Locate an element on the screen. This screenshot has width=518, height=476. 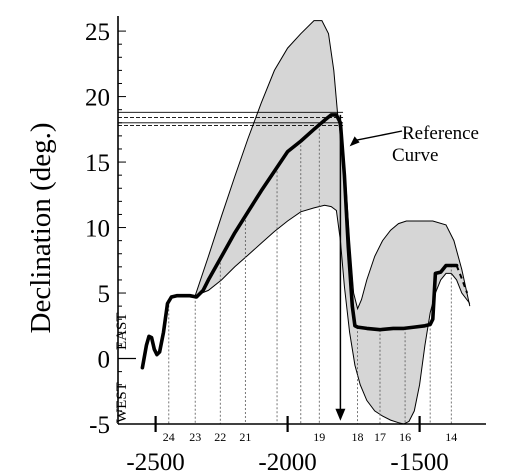
period-label: 24 is located at coordinates (169, 437).